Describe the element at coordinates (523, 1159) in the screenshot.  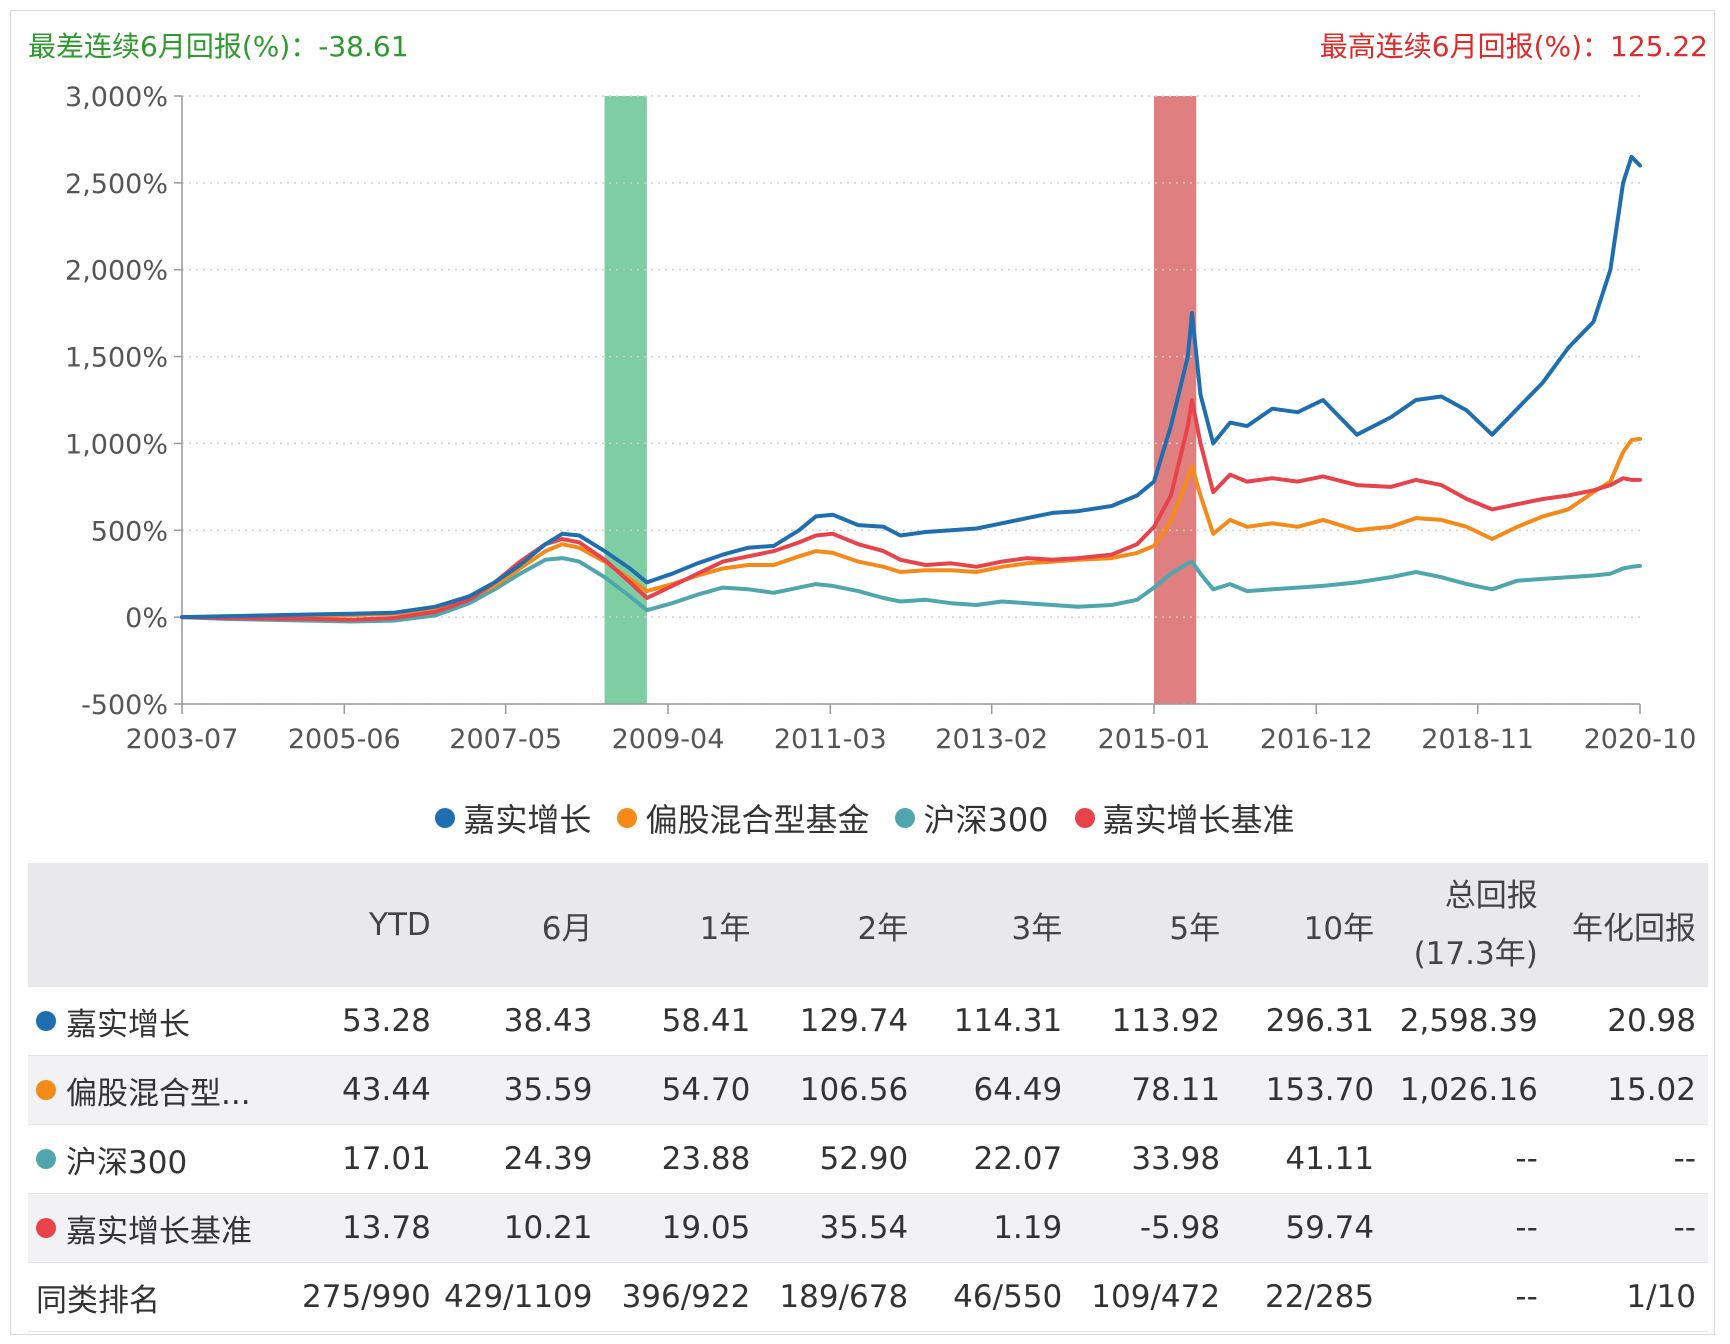
I see `table-cell: 24.39` at that location.